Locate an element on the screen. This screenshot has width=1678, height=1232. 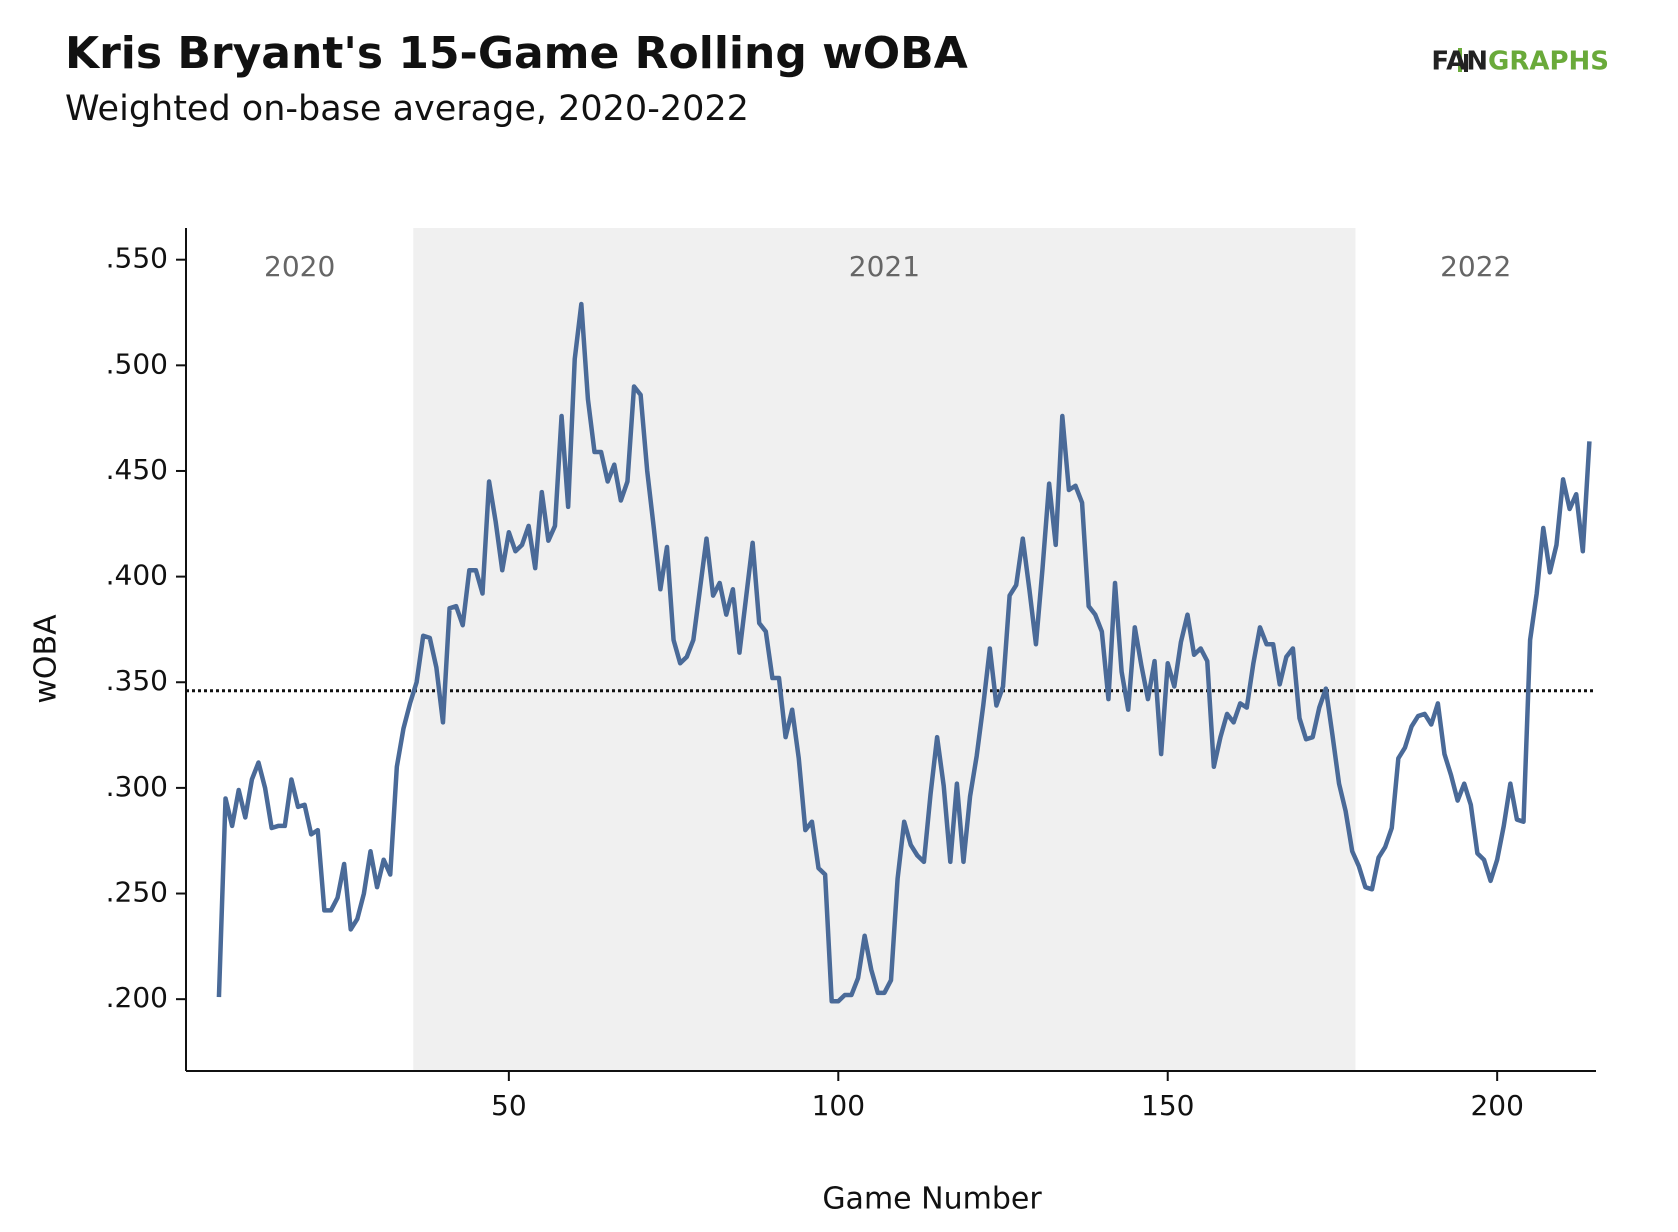
chart-subtitle: Weighted on-base average, 2020-2022 is located at coordinates (407, 109).